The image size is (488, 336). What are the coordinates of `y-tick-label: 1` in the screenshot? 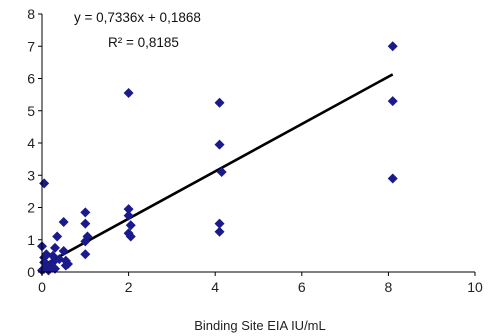 It's located at (31, 240).